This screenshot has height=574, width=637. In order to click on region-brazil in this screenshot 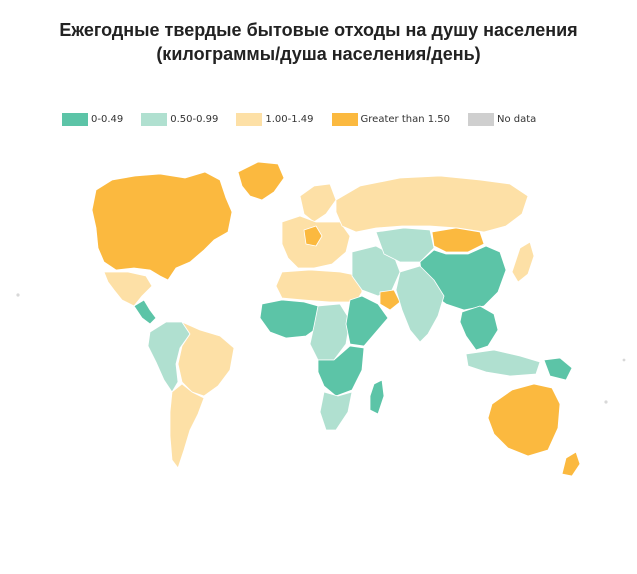, I will do `click(206, 359)`.